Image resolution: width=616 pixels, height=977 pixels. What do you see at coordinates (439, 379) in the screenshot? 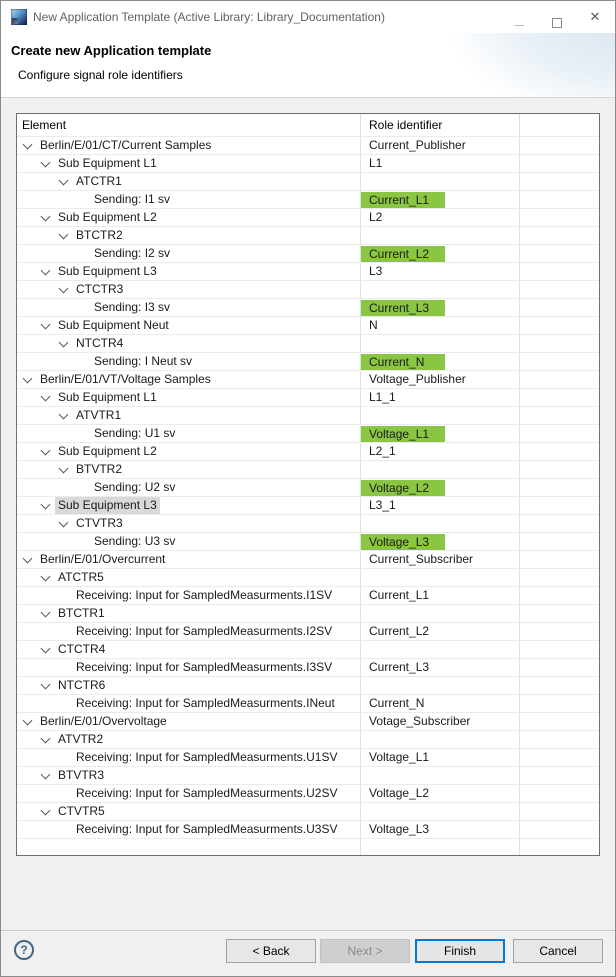
I see `role-identifier-cell: Voltage_Publisher` at bounding box center [439, 379].